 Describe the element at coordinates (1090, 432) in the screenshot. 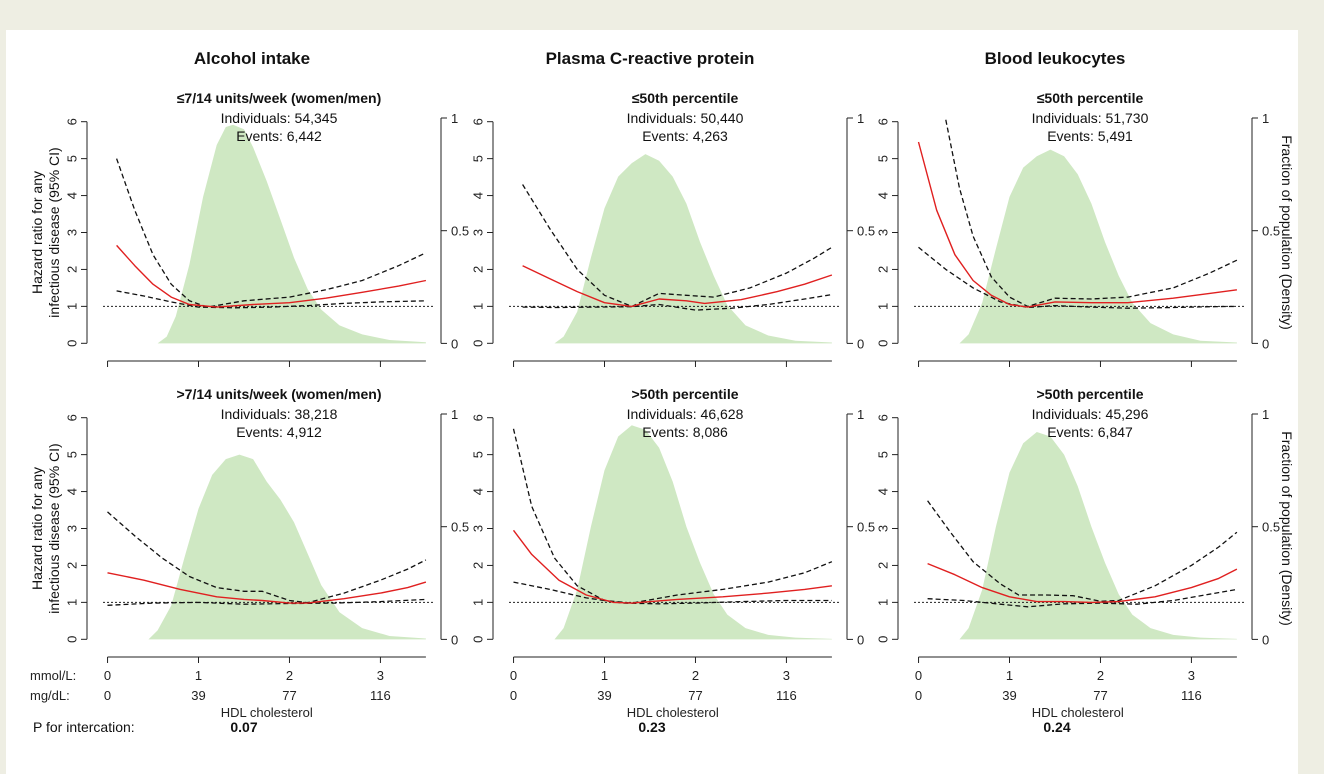

I see `events-count: Events: 6,847` at that location.